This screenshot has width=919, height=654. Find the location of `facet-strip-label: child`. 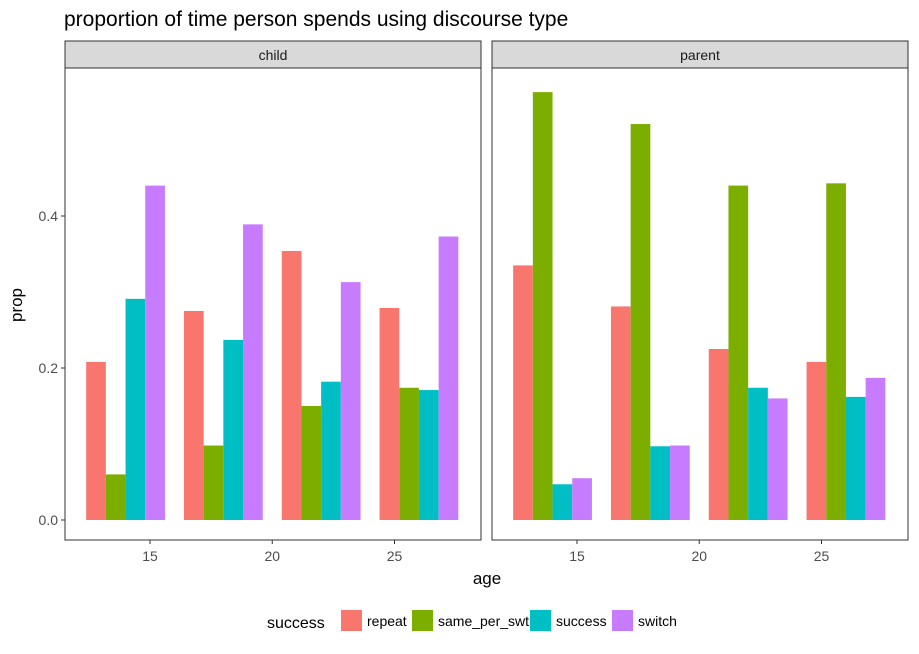

facet-strip-label: child is located at coordinates (273, 55).